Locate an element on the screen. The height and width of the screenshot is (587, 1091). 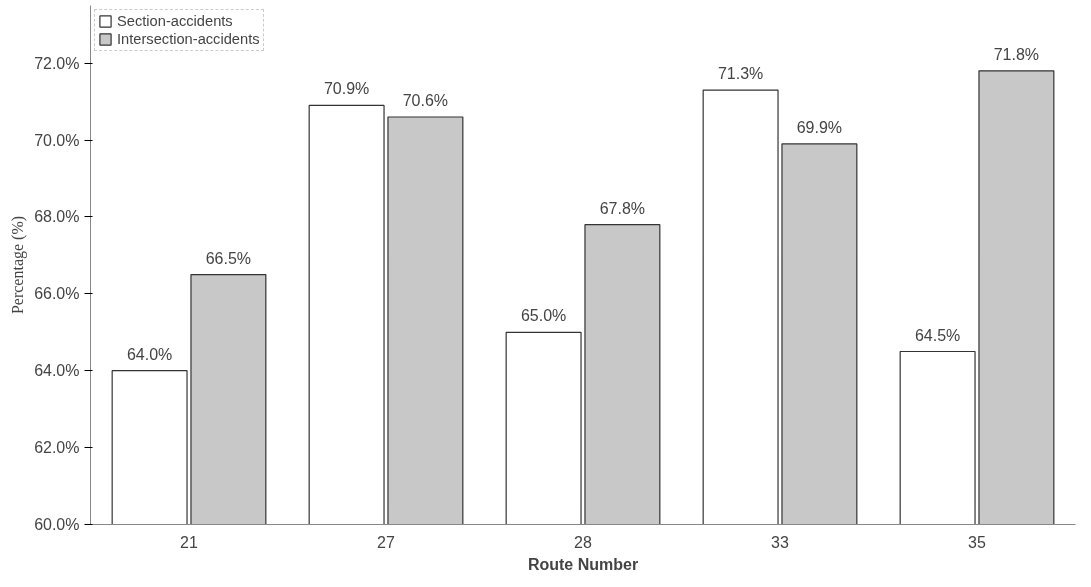
y-tick-label: 68.0% is located at coordinates (57, 217).